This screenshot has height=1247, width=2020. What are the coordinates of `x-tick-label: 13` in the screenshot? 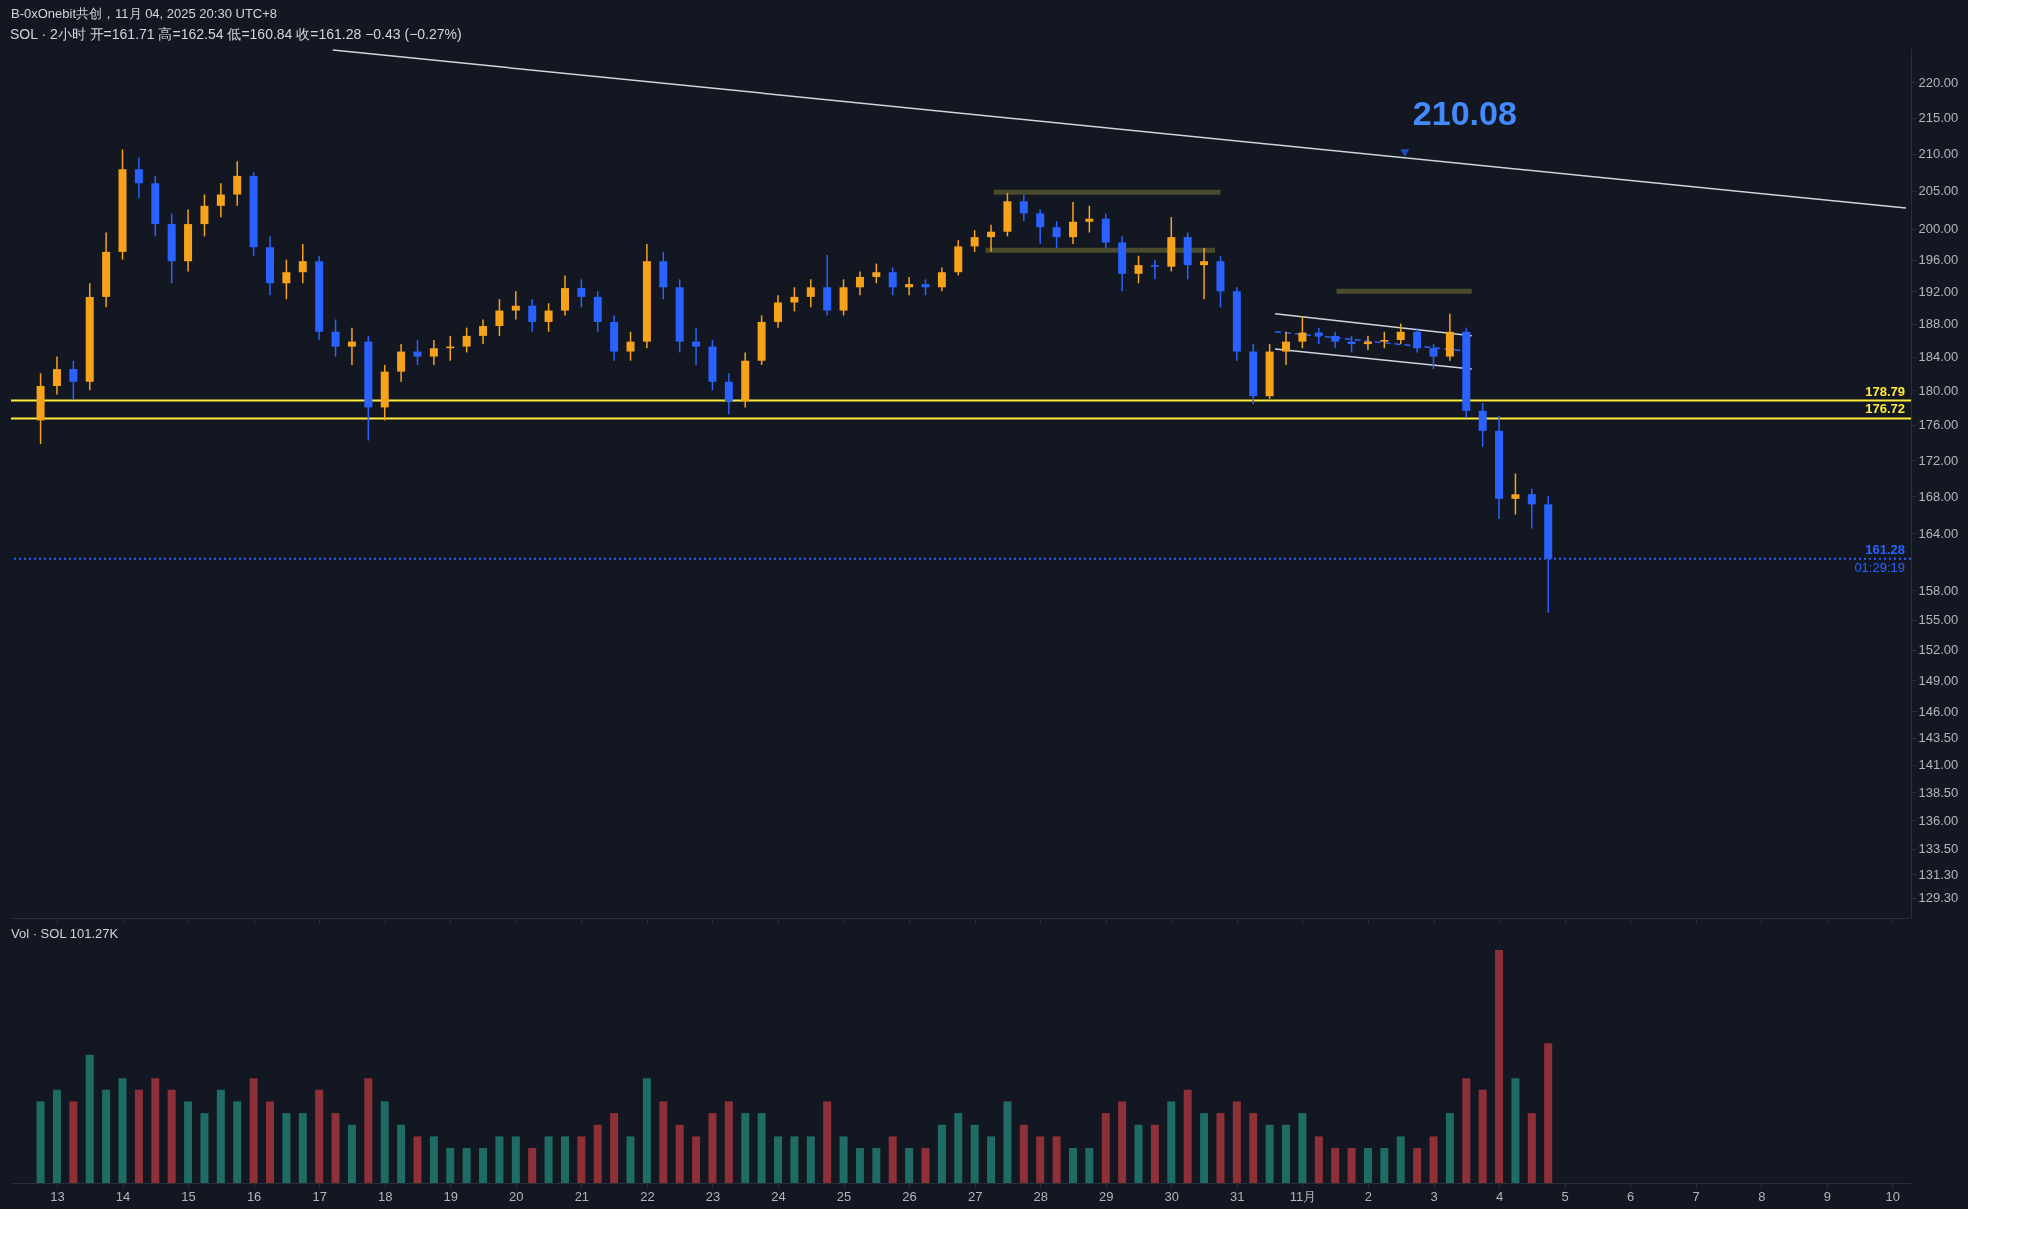 It's located at (57, 1196).